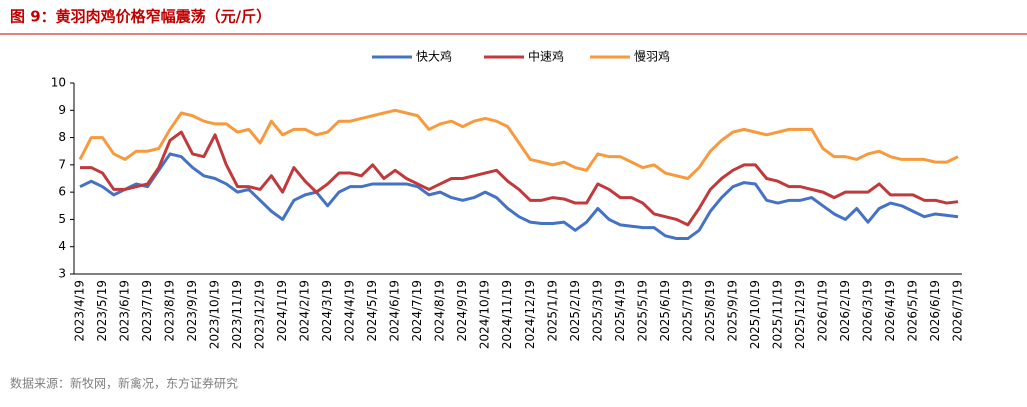 This screenshot has height=407, width=1027. What do you see at coordinates (597, 311) in the screenshot?
I see `x-tick-label: 2025/3/19` at bounding box center [597, 311].